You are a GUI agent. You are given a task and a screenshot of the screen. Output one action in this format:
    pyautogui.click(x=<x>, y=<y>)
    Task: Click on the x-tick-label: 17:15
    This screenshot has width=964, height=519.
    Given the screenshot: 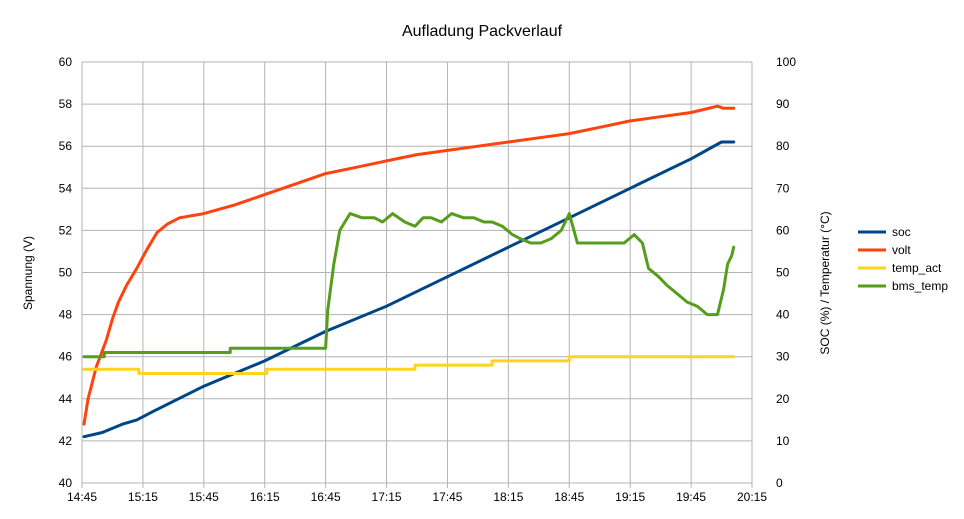 What is the action you would take?
    pyautogui.click(x=387, y=497)
    